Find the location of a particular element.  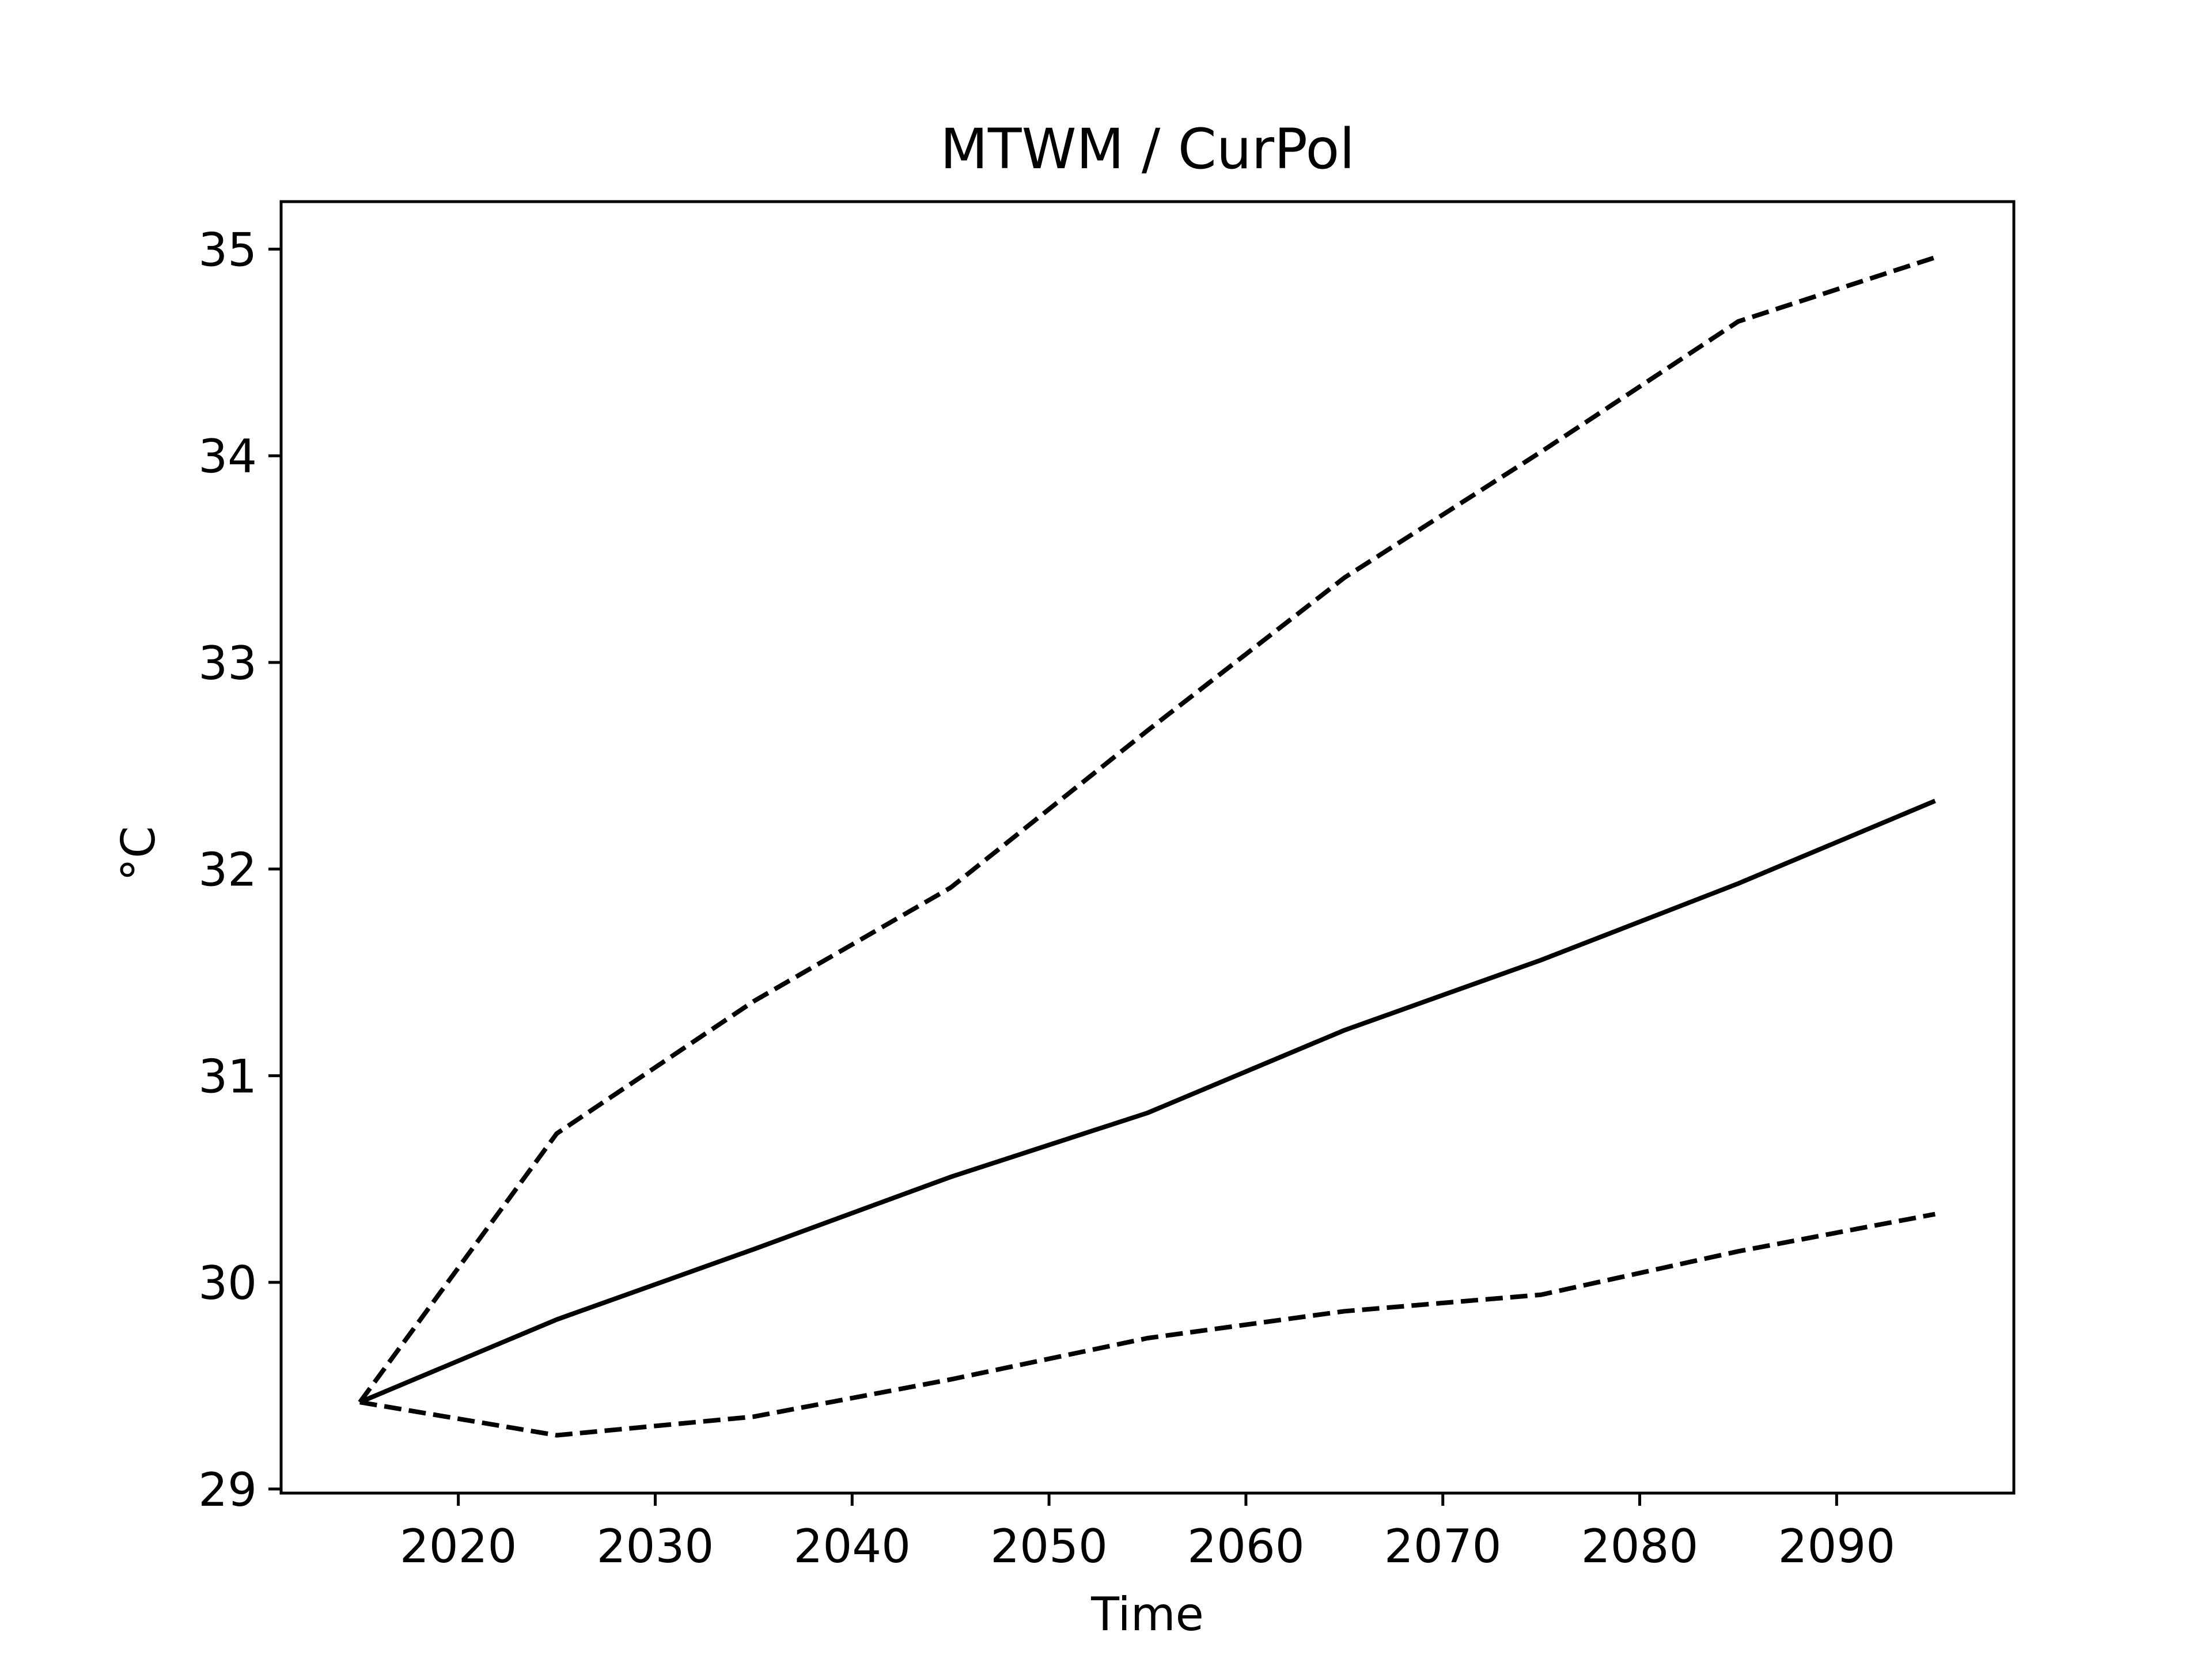

x-tick-label: 2050 is located at coordinates (1049, 1546).